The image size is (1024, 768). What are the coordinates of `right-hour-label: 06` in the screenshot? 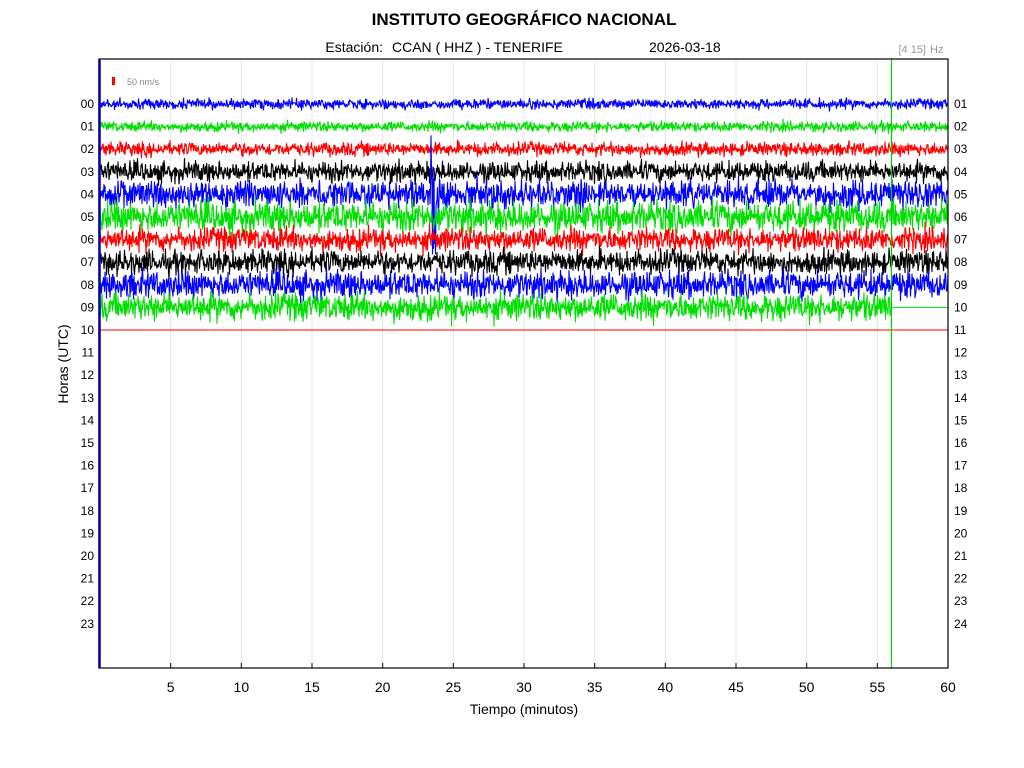 It's located at (961, 217).